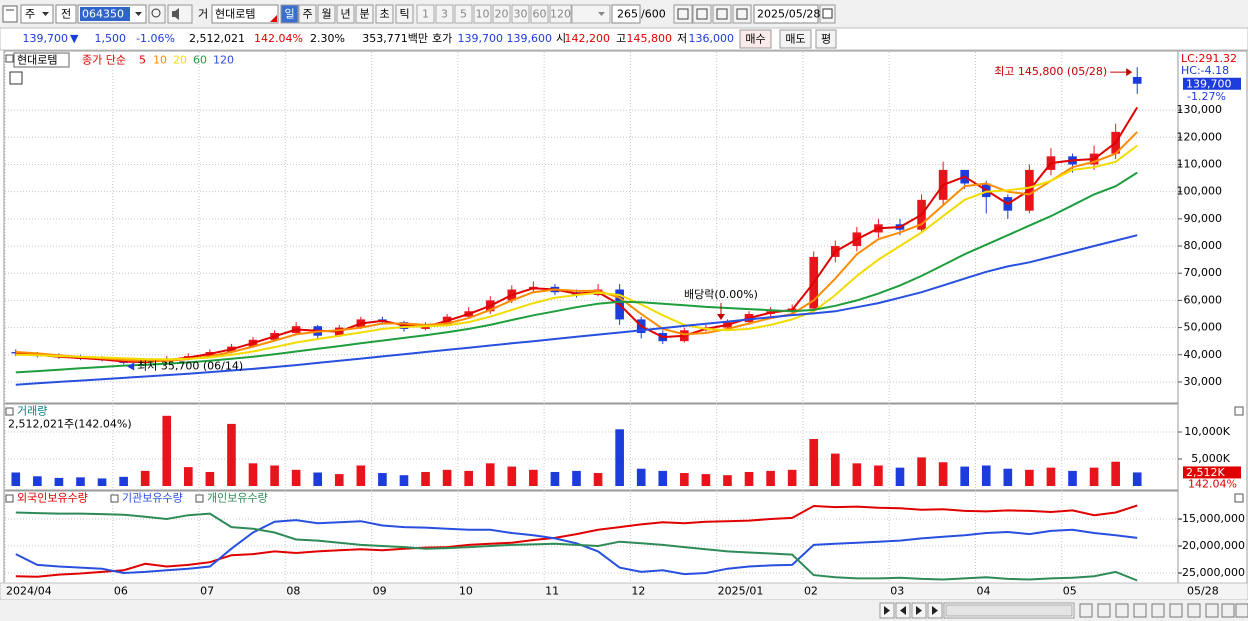 This screenshot has width=1248, height=621. I want to click on ma-legend-label: 종가 단순, so click(104, 60).